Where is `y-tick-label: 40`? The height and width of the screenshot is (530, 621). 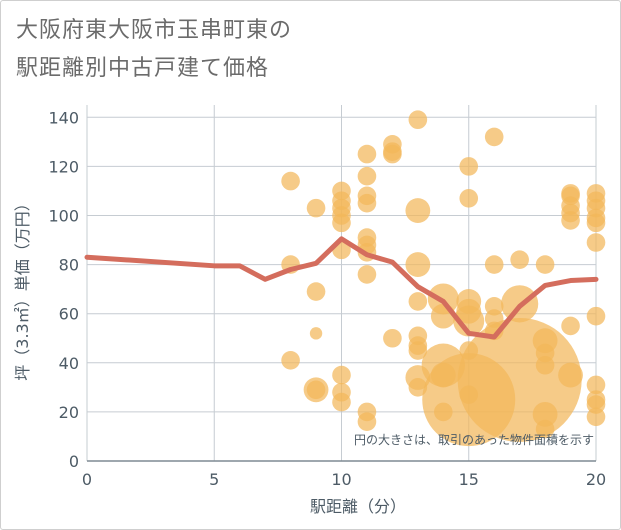
y-tick-label: 40 is located at coordinates (69, 363).